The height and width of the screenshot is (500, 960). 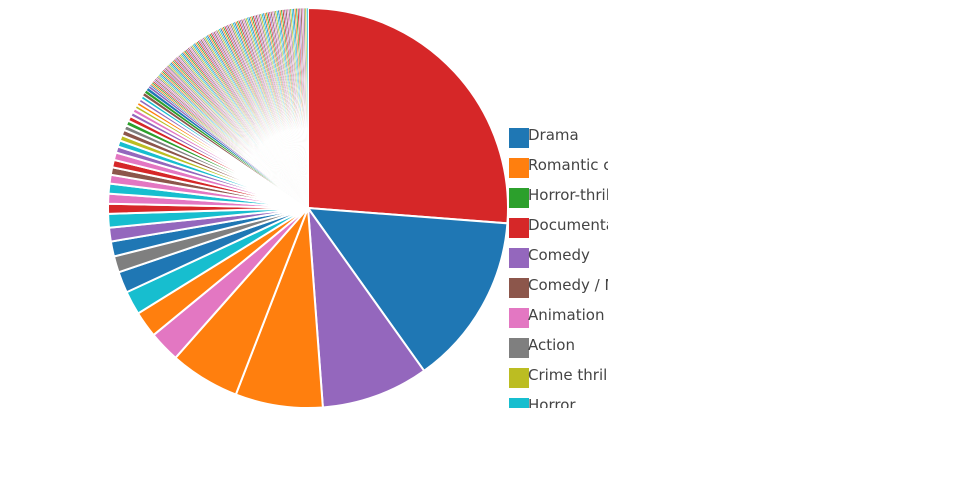 I want to click on pie-slice-drama, so click(x=407, y=289).